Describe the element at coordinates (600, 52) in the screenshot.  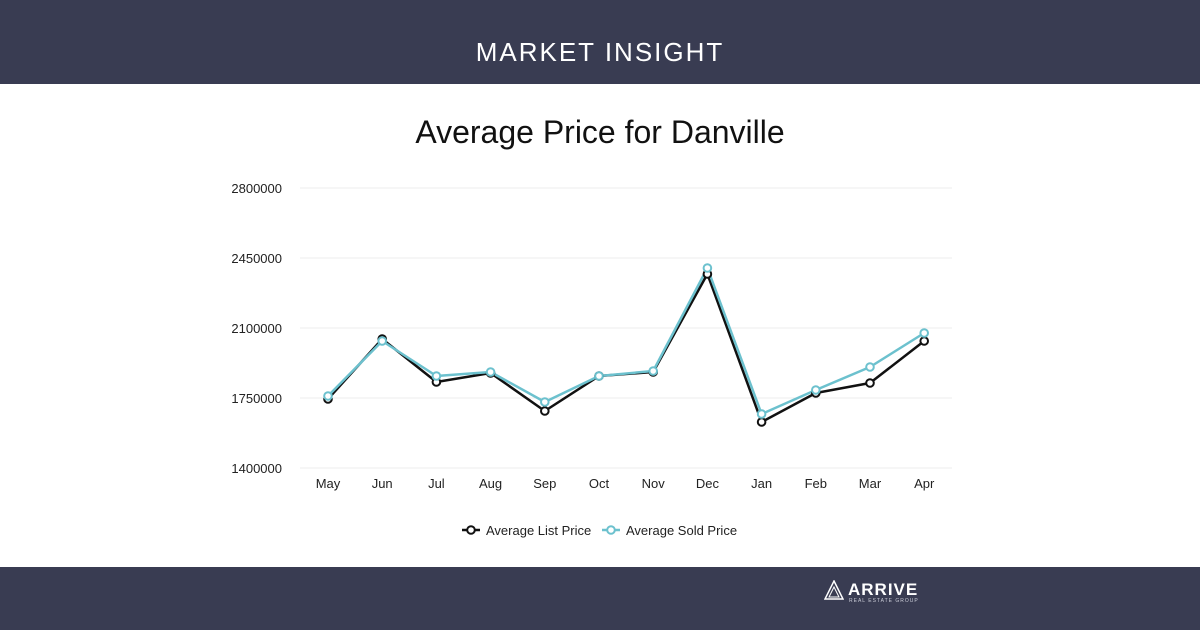
I see `header-title: MARKET INSIGHT` at that location.